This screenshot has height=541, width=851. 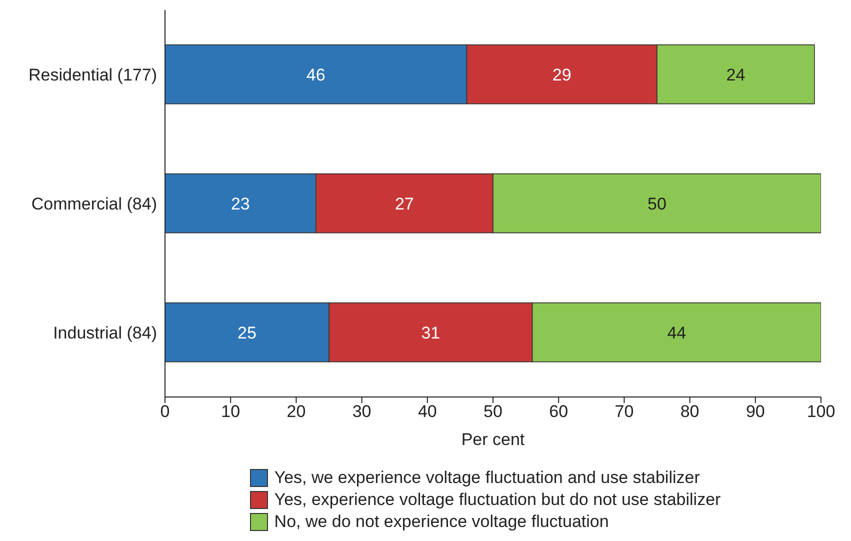 I want to click on data-label: 24, so click(x=736, y=74).